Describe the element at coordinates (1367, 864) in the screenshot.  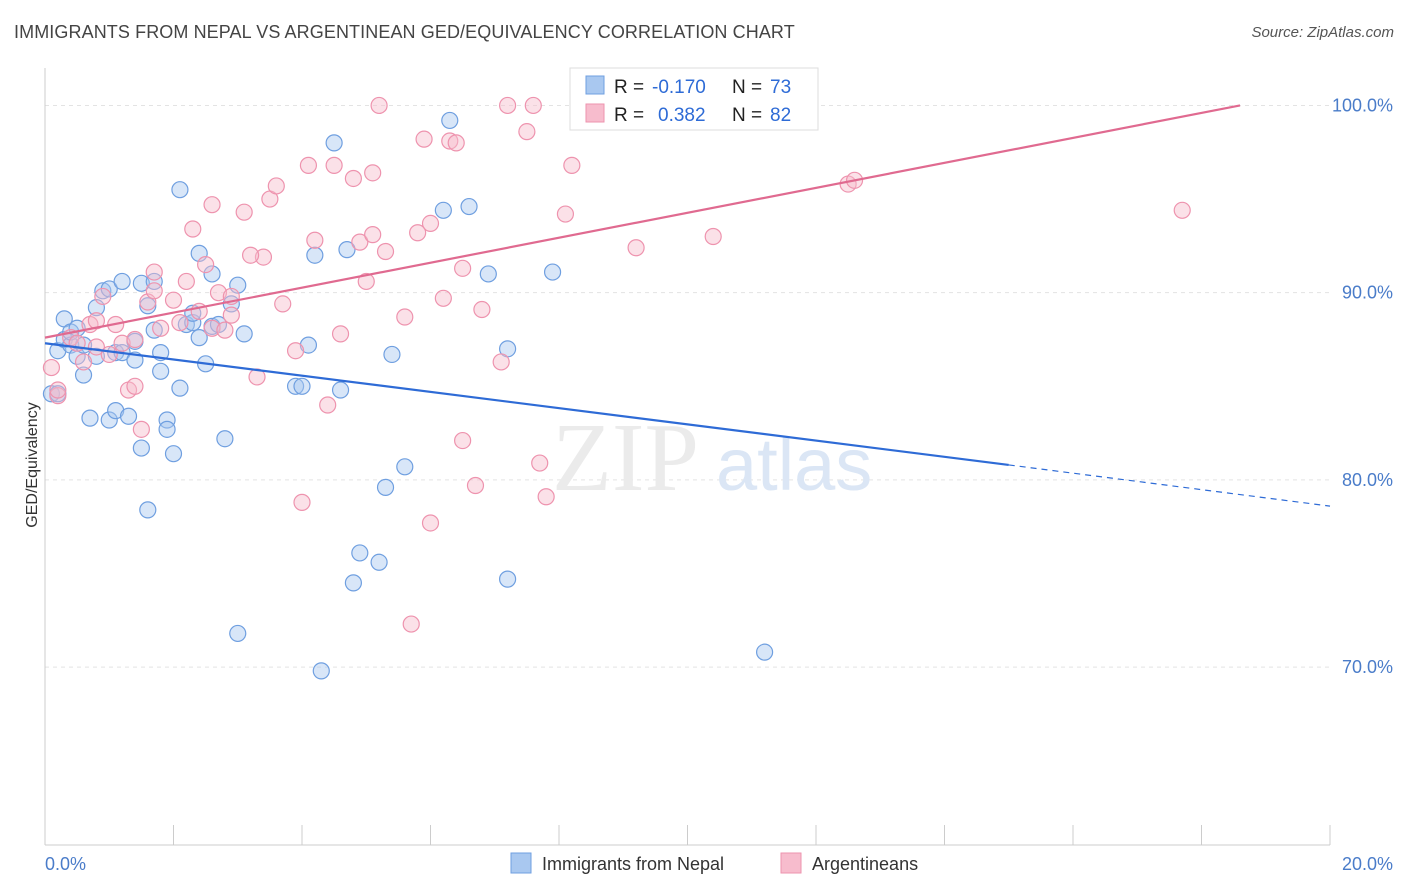
I see `x-tick-label: 20.0%` at that location.